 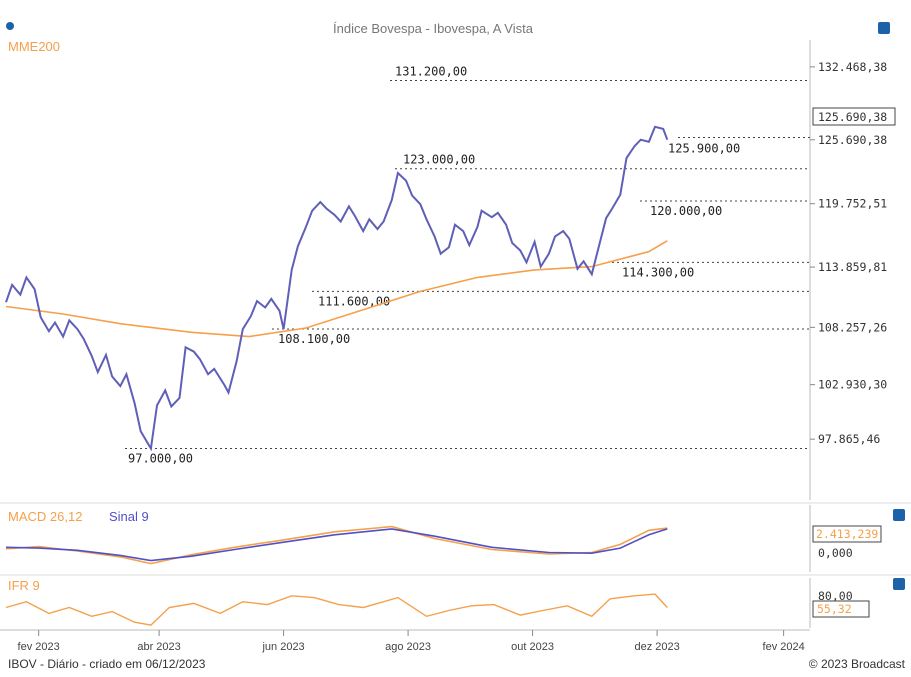 What do you see at coordinates (704, 149) in the screenshot?
I see `level-label: 125.900,00` at bounding box center [704, 149].